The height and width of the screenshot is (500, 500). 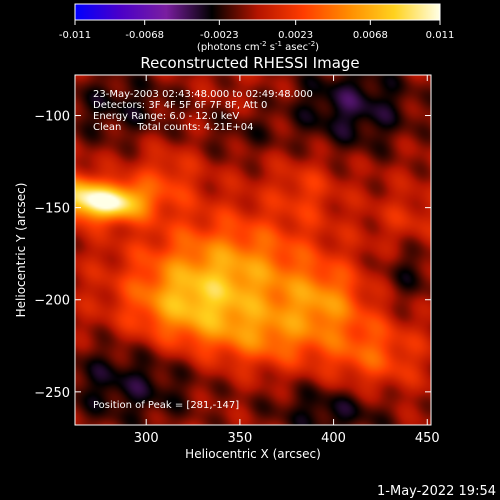 I want to click on colorbar-unit-label: (photons cm-2 s-1 asec-2), so click(x=258, y=46).